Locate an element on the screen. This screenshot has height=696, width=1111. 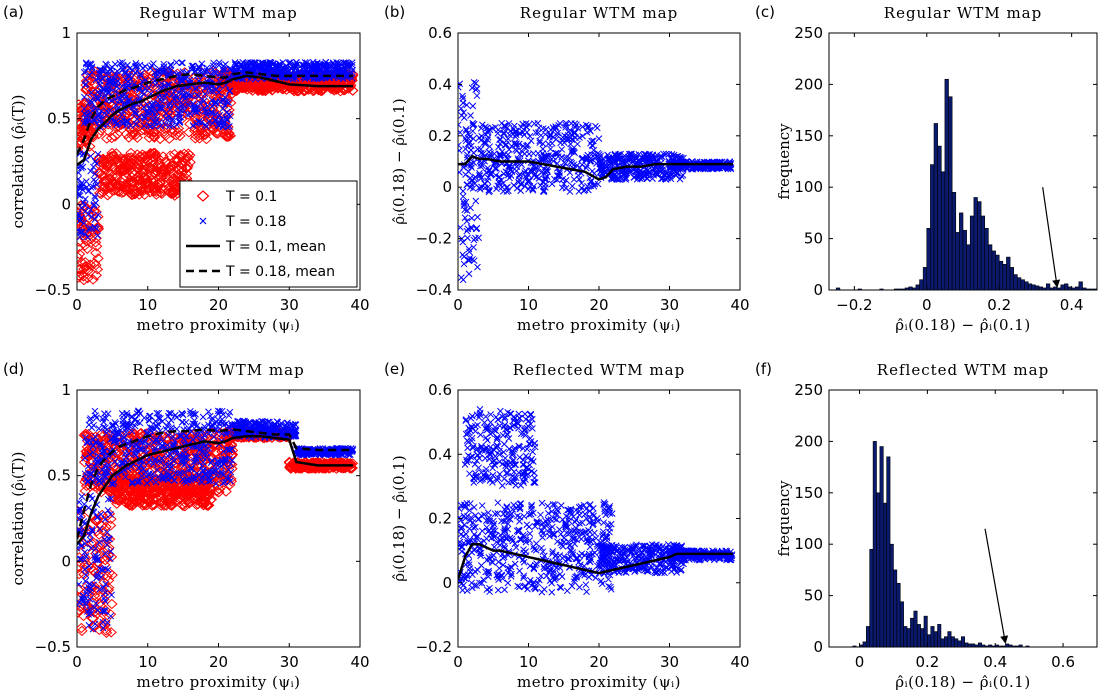
y-tick-label: 0.2 is located at coordinates (440, 136).